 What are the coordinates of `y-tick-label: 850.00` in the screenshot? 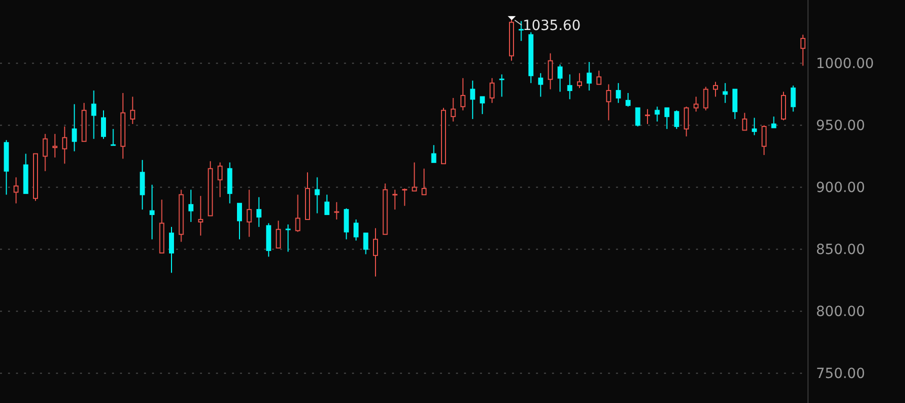 It's located at (840, 250).